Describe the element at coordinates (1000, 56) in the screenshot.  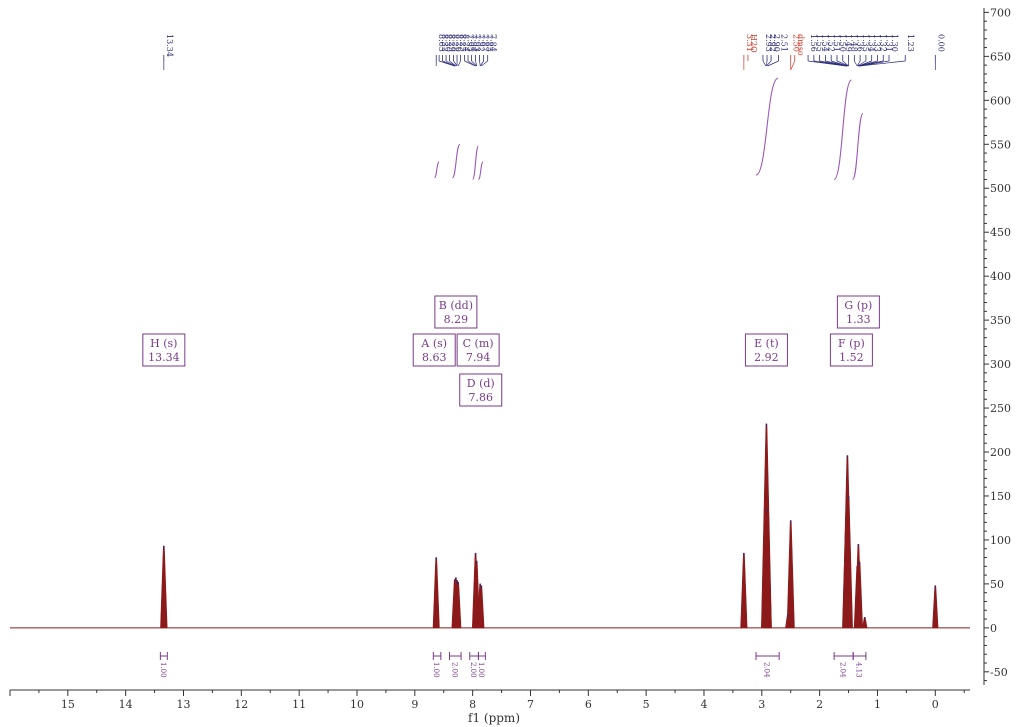
I see `y-tick-label: 650` at that location.